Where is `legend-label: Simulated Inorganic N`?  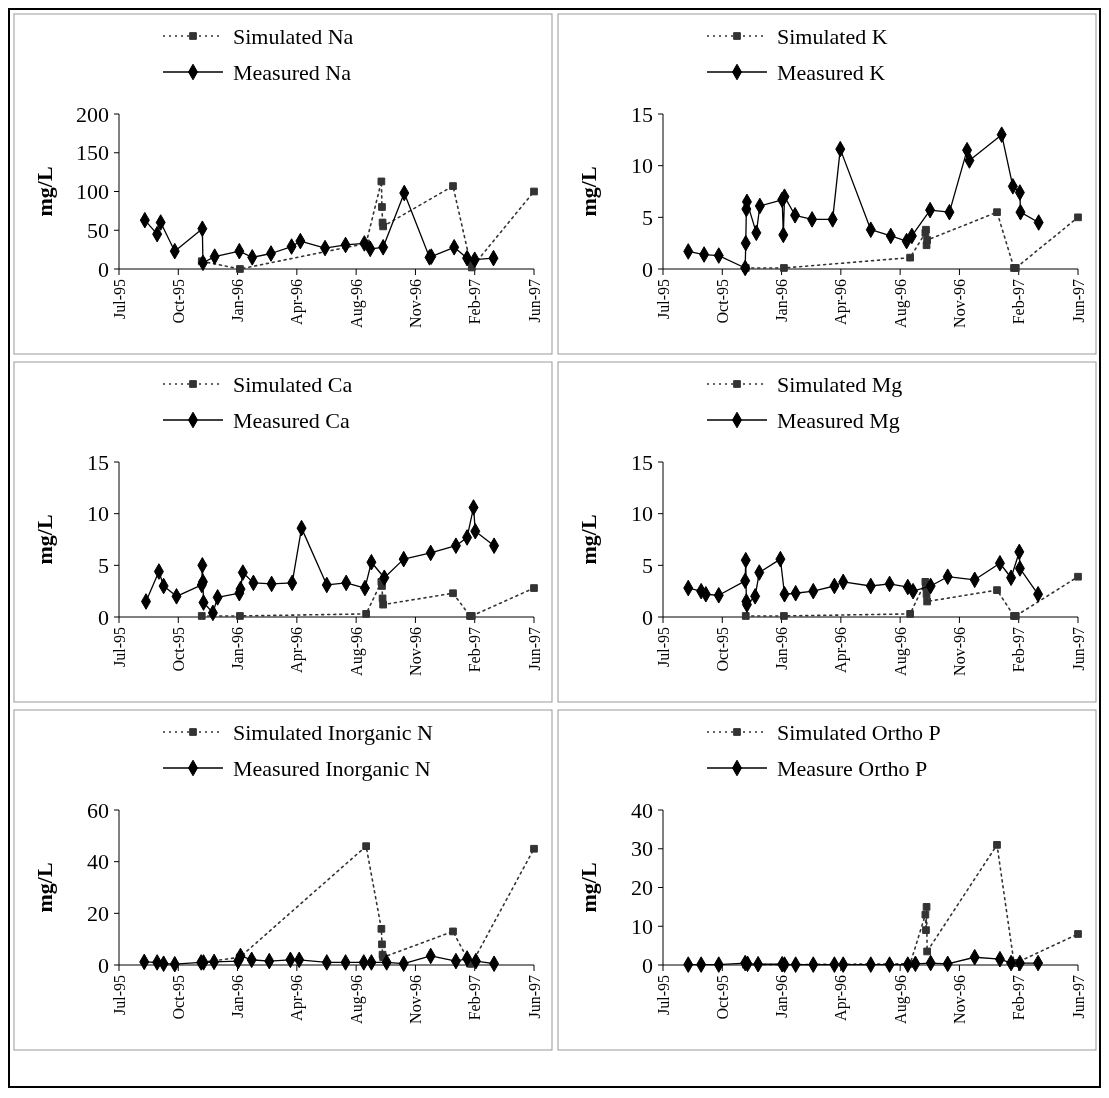 legend-label: Simulated Inorganic N is located at coordinates (333, 732).